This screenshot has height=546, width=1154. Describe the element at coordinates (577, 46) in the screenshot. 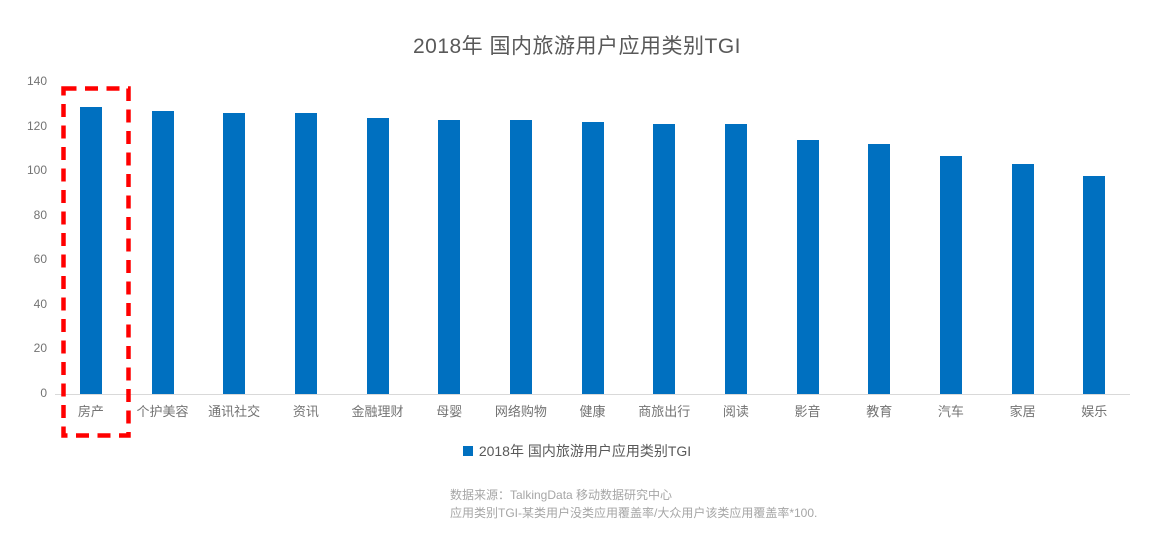

I see `chart-title: 2018年 国内旅游用户应用类别TGI` at that location.